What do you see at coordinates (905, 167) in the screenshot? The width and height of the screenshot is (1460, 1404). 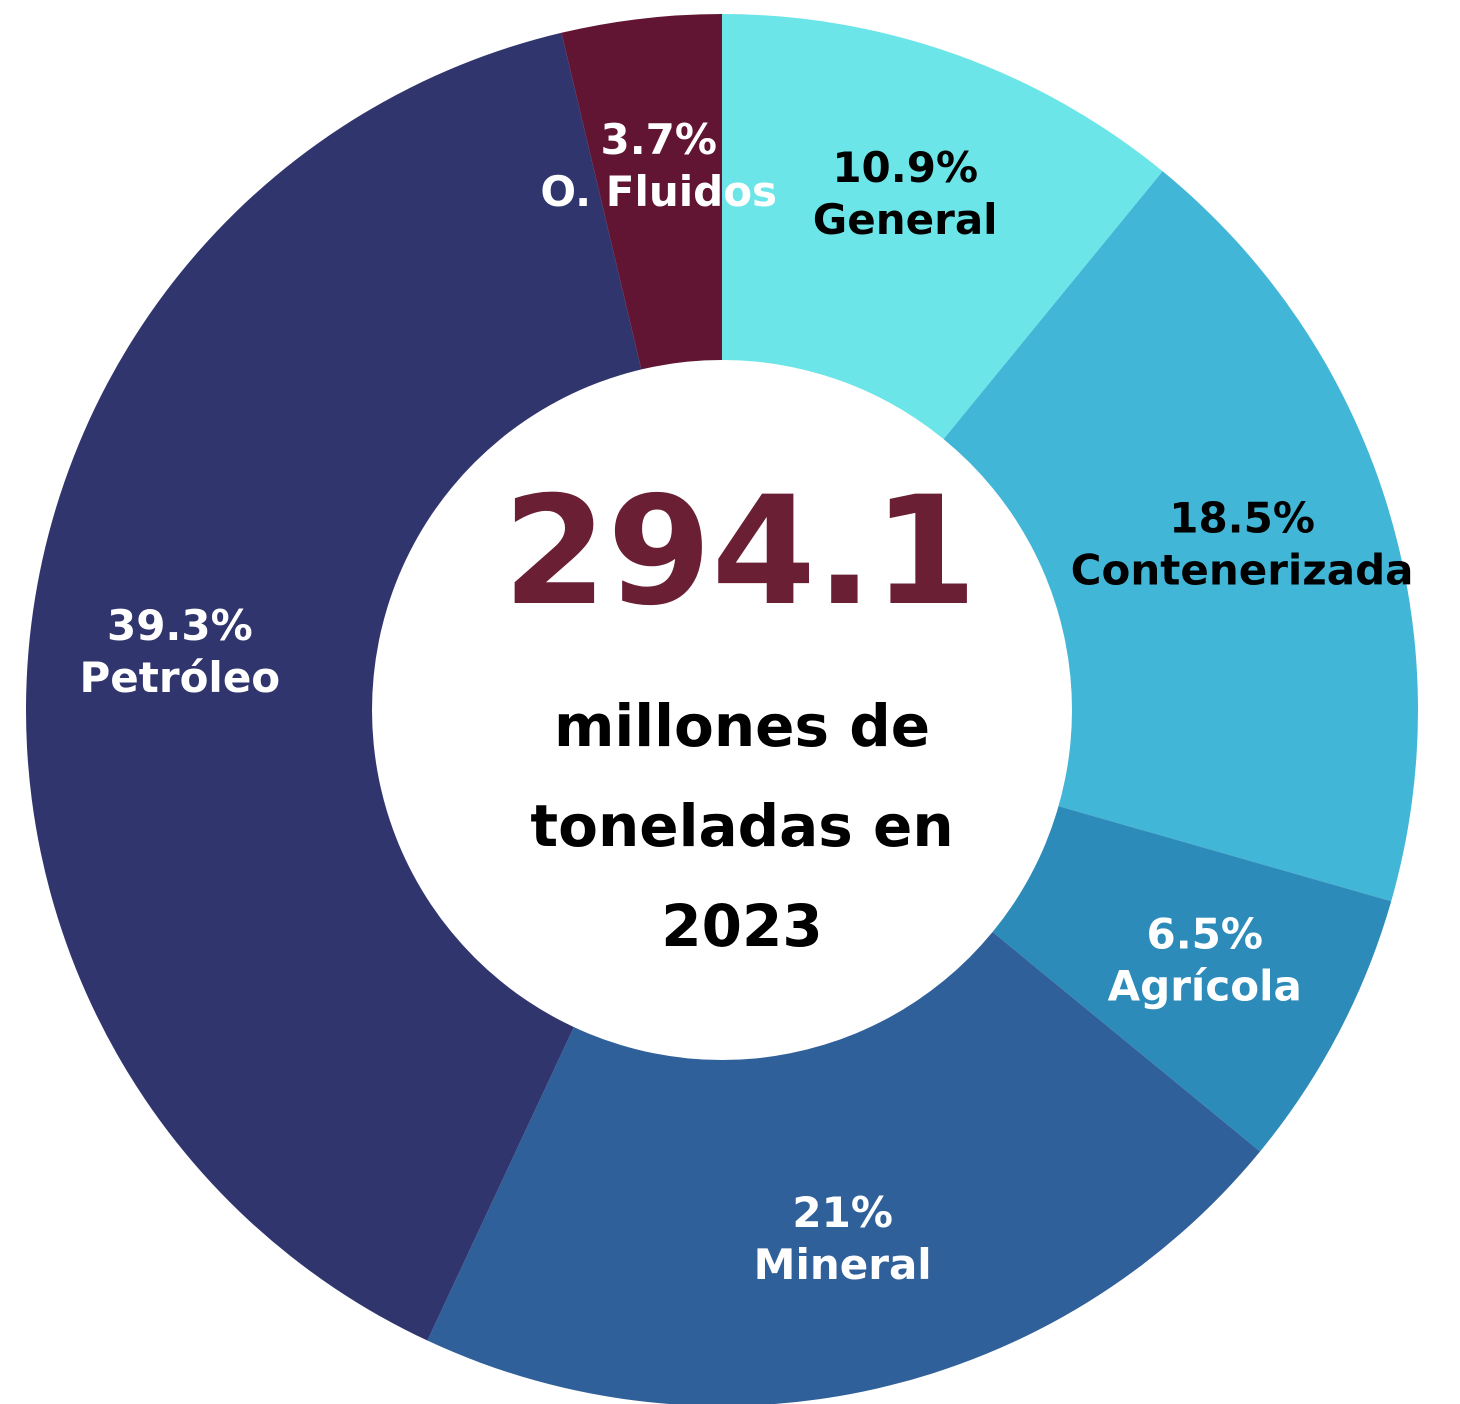 I see `value-label: 10.9%` at bounding box center [905, 167].